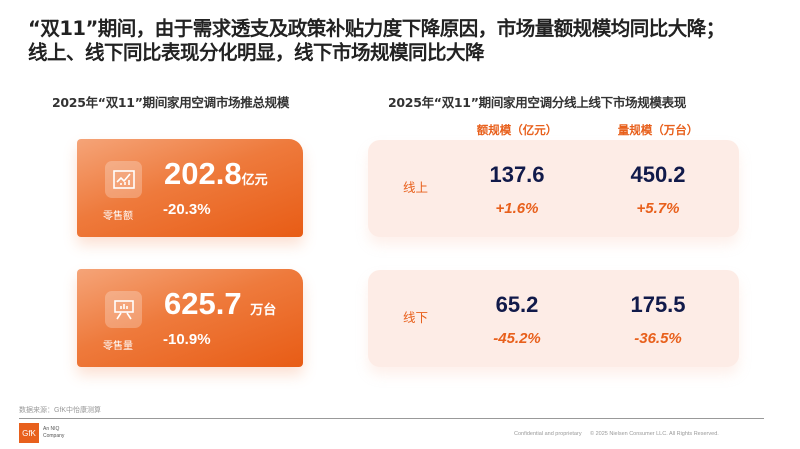 The width and height of the screenshot is (800, 449). Describe the element at coordinates (658, 304) in the screenshot. I see `volume-value: 175.5` at that location.